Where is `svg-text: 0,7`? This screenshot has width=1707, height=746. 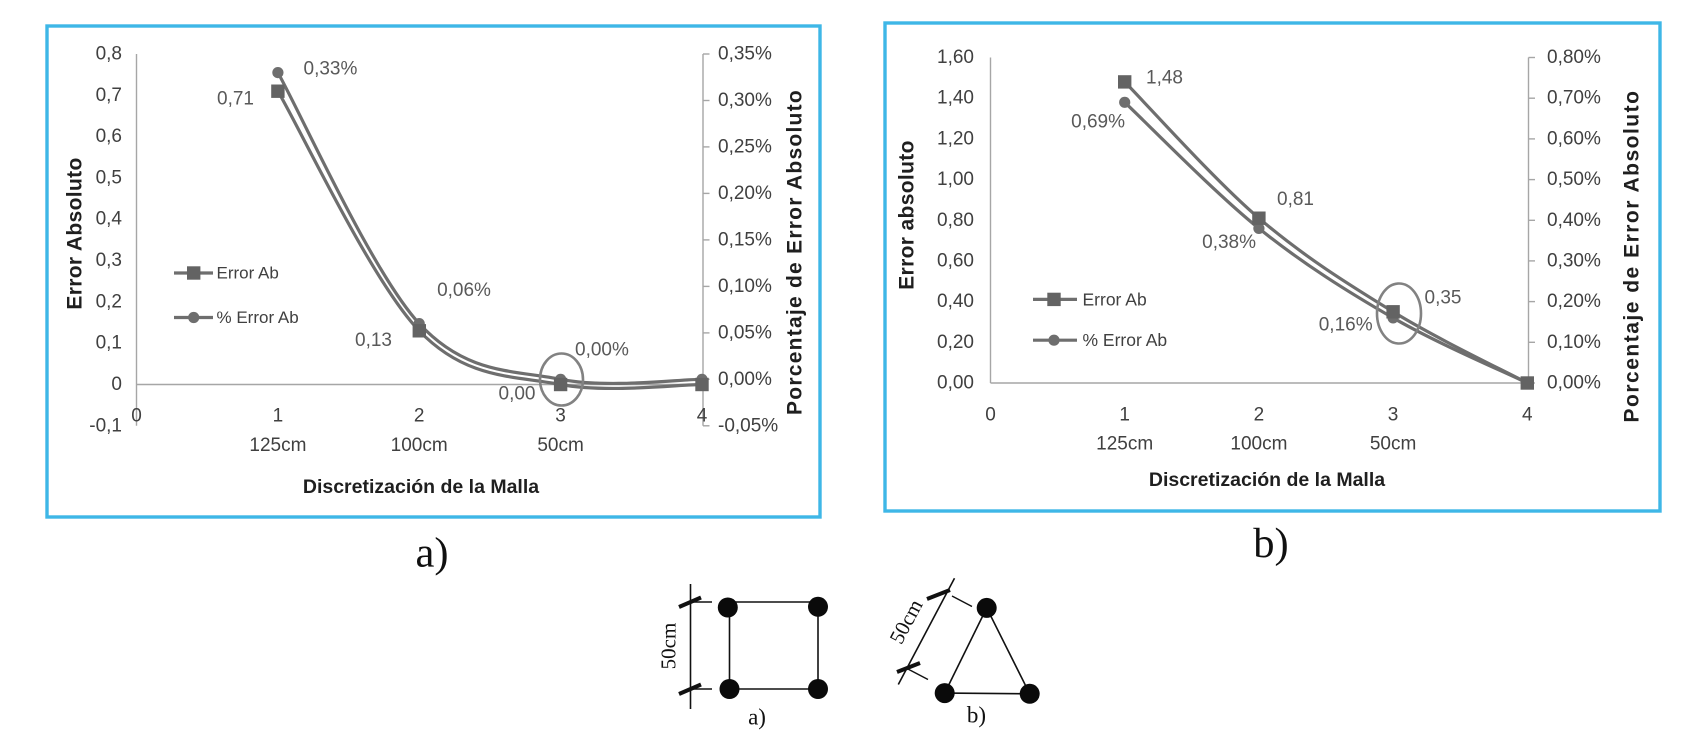
svg-text: 0,7 is located at coordinates (109, 95).